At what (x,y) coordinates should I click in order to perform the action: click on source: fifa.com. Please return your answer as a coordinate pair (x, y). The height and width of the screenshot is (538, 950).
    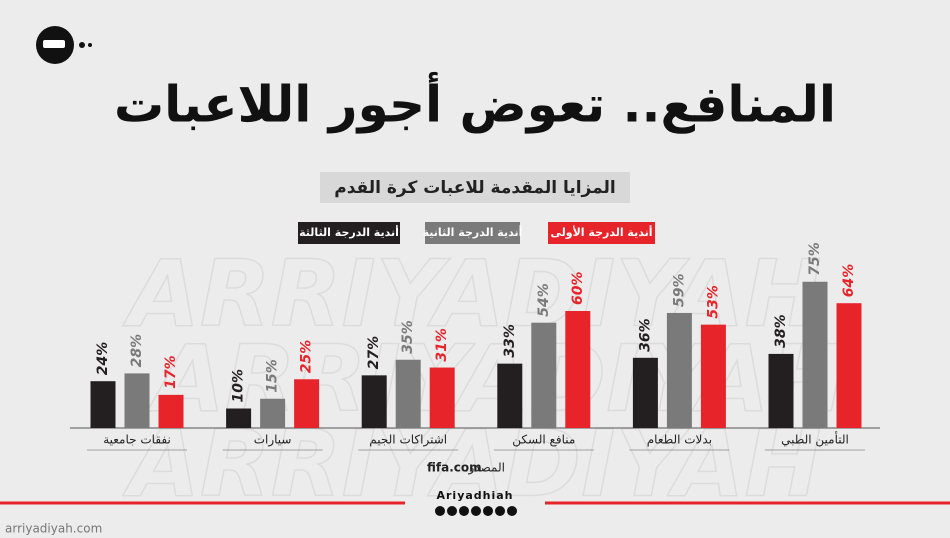
    Looking at the image, I should click on (454, 468).